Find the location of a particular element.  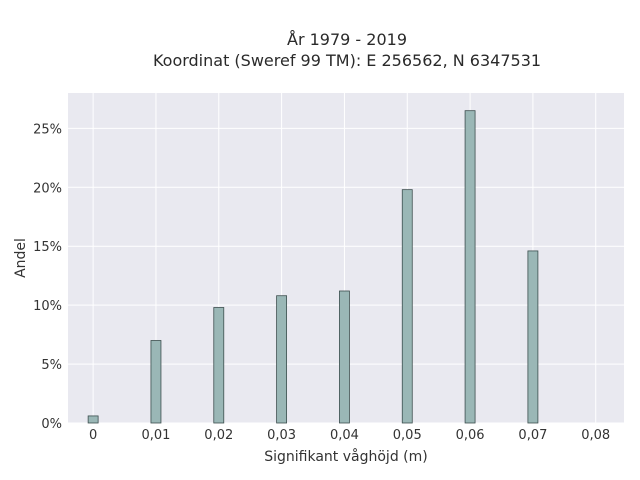

bar-0,03 is located at coordinates (282, 359).